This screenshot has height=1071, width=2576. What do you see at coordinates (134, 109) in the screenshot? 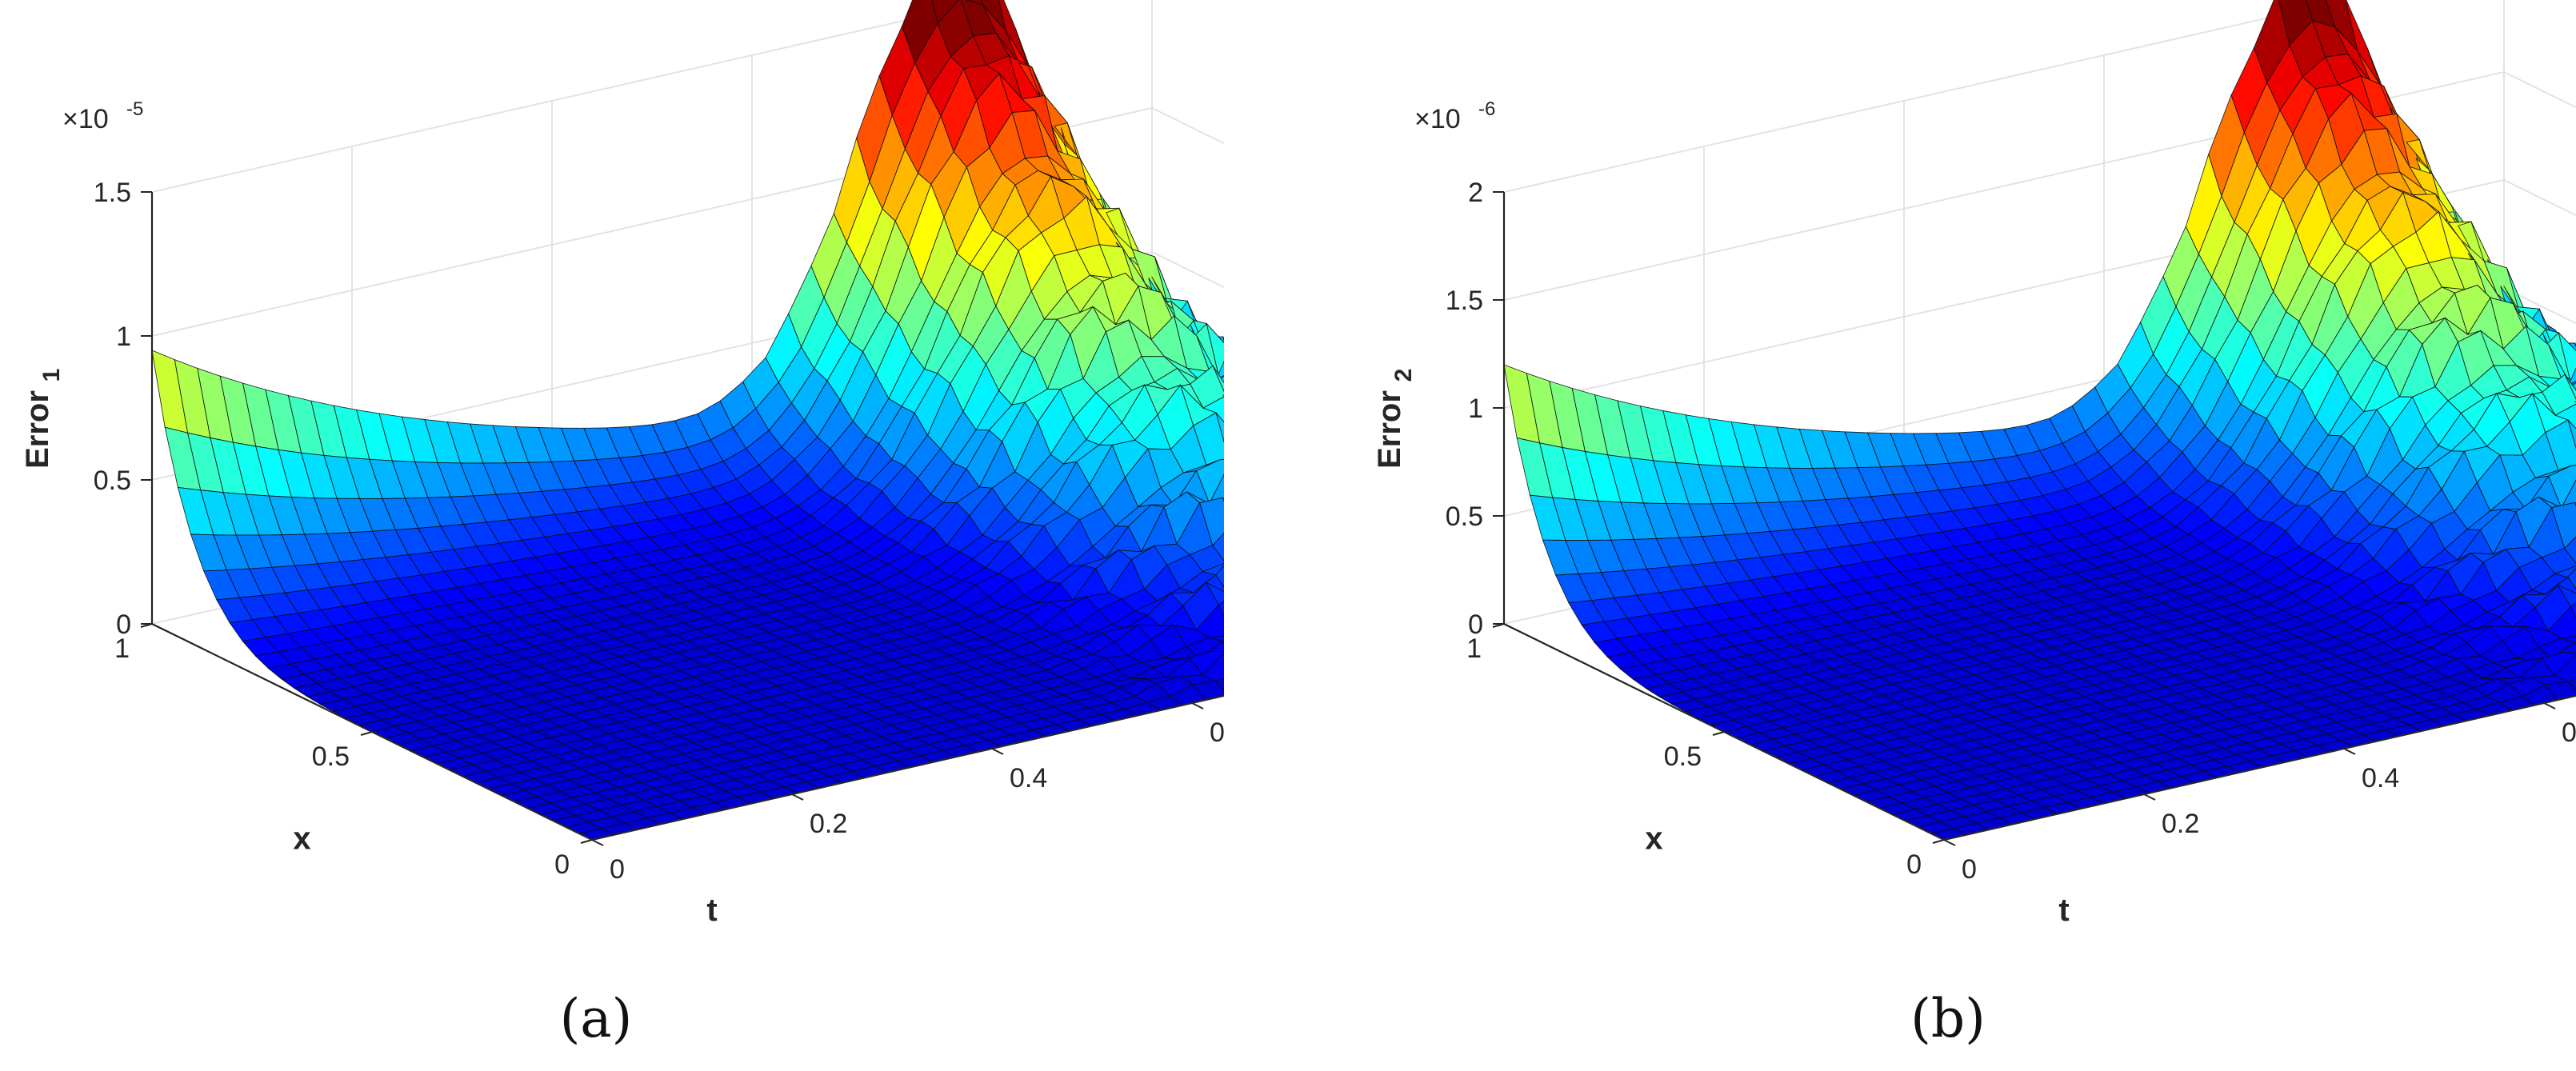
I see `z-multiplier-exponent: -5` at bounding box center [134, 109].